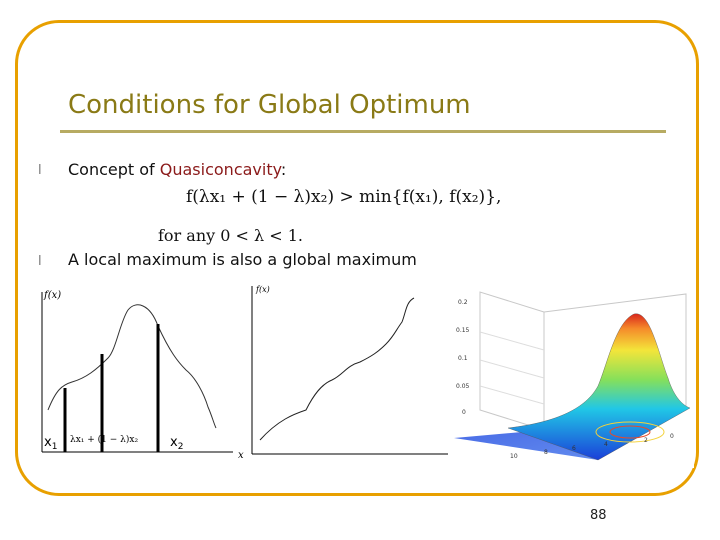  What do you see at coordinates (176, 443) in the screenshot?
I see `x2-label: x2` at bounding box center [176, 443].